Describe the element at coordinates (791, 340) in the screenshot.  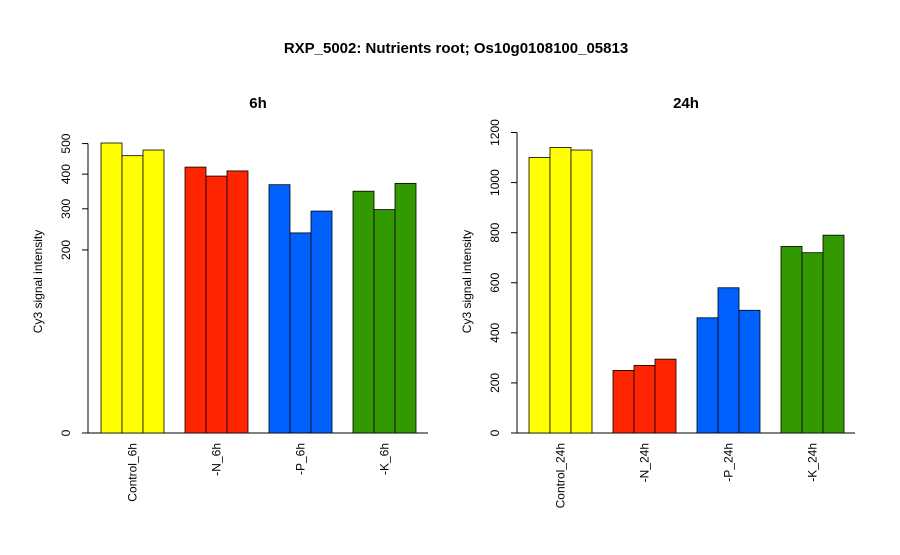
I see `bar--K_24h-rep1` at that location.